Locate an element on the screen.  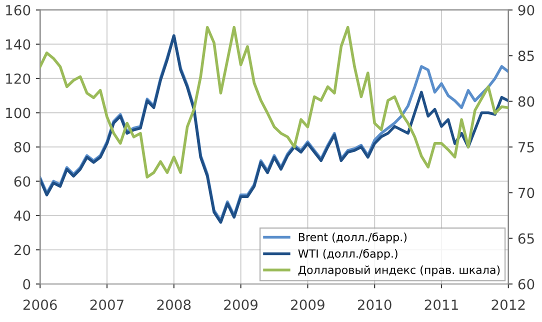
x-tick-label: 2011 is located at coordinates (441, 305).